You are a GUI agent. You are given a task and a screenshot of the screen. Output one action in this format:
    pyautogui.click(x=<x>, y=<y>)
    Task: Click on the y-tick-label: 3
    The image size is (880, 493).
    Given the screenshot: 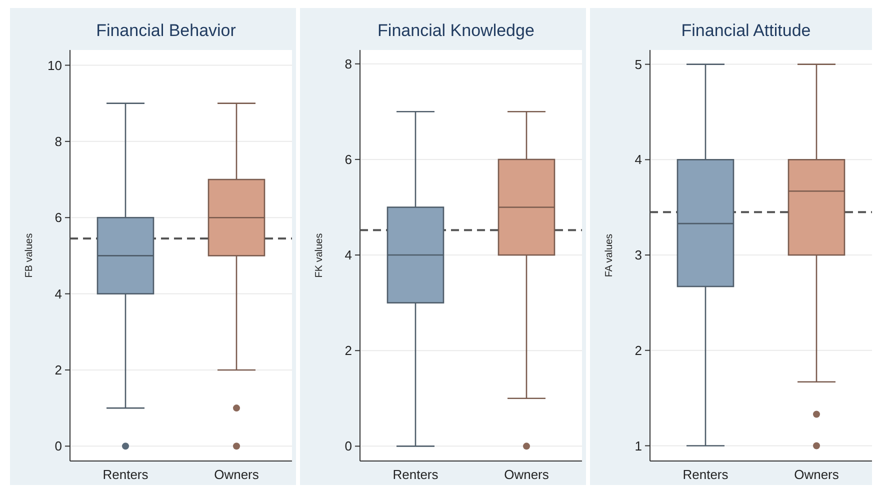 What is the action you would take?
    pyautogui.click(x=638, y=255)
    